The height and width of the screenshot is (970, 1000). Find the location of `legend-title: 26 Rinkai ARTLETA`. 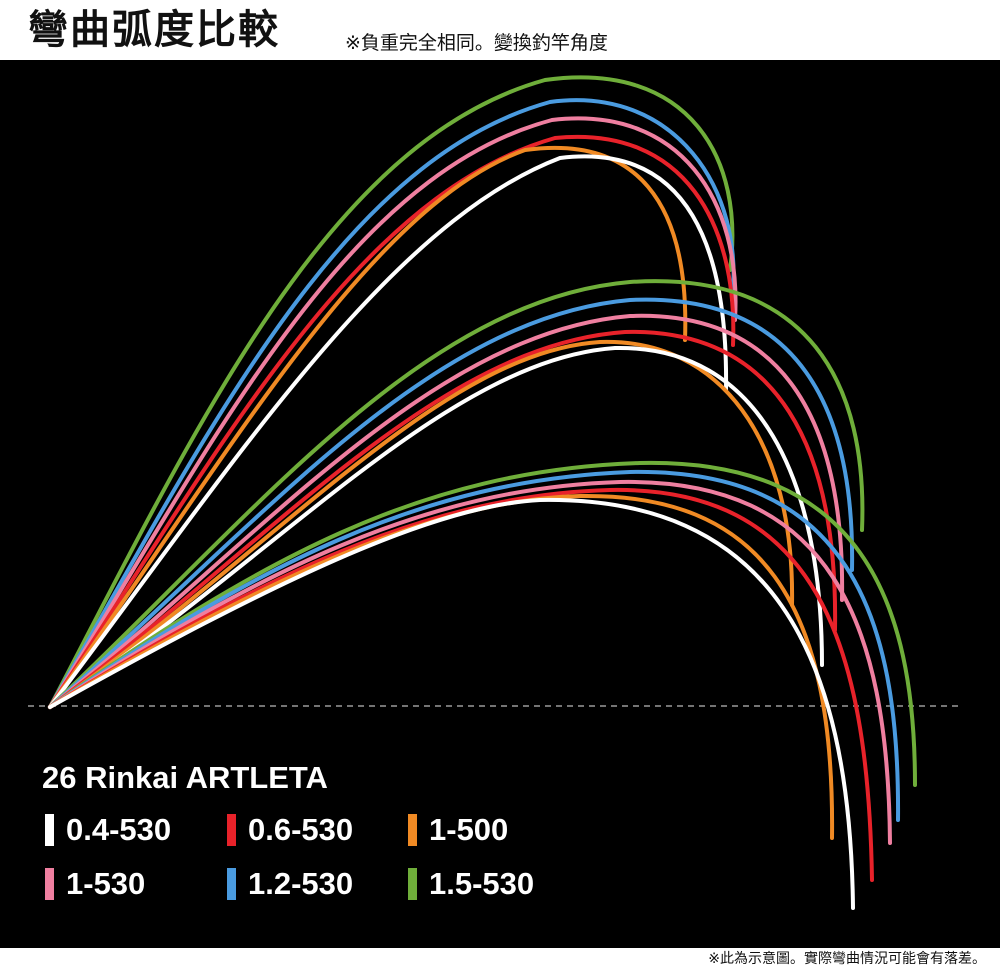

legend-title: 26 Rinkai ARTLETA is located at coordinates (185, 777).